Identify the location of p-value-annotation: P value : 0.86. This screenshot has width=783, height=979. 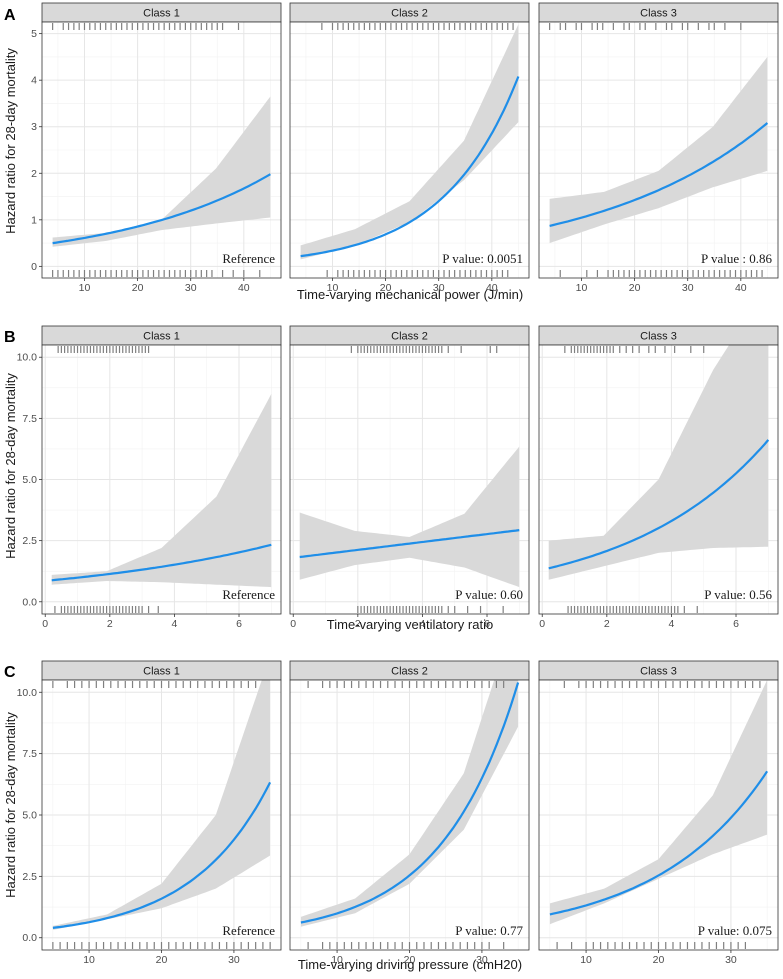
(737, 258).